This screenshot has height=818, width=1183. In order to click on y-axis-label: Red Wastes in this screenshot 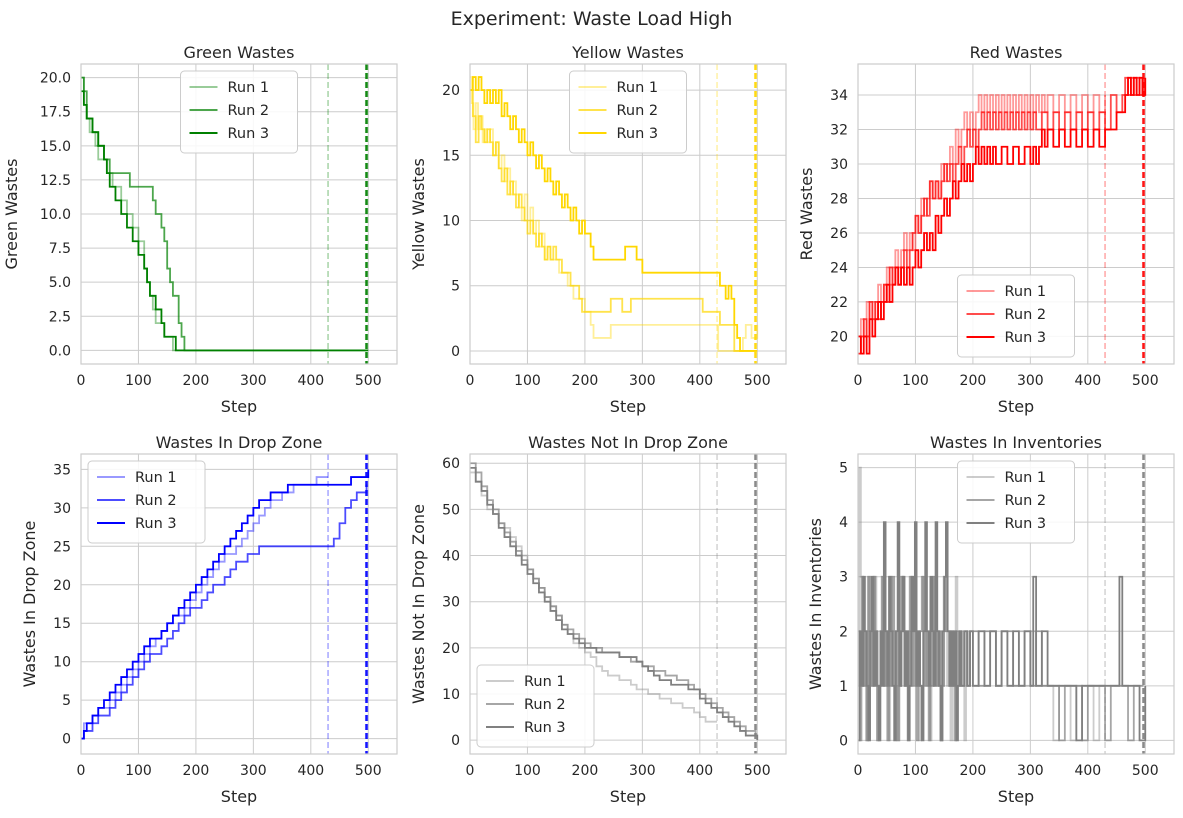, I will do `click(806, 214)`.